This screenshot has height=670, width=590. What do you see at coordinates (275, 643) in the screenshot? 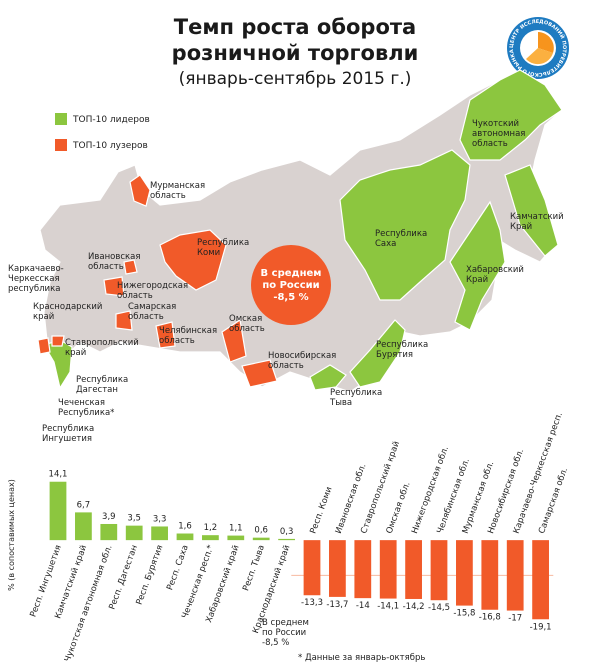
I see `average-label: -8,5 %` at bounding box center [275, 643].